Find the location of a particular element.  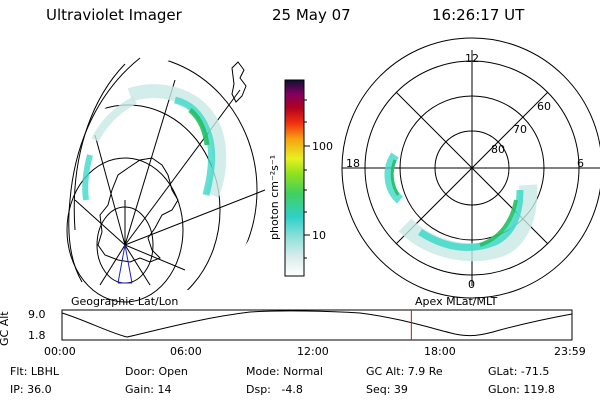

filter-readout: Flt: LBHL is located at coordinates (34, 371).